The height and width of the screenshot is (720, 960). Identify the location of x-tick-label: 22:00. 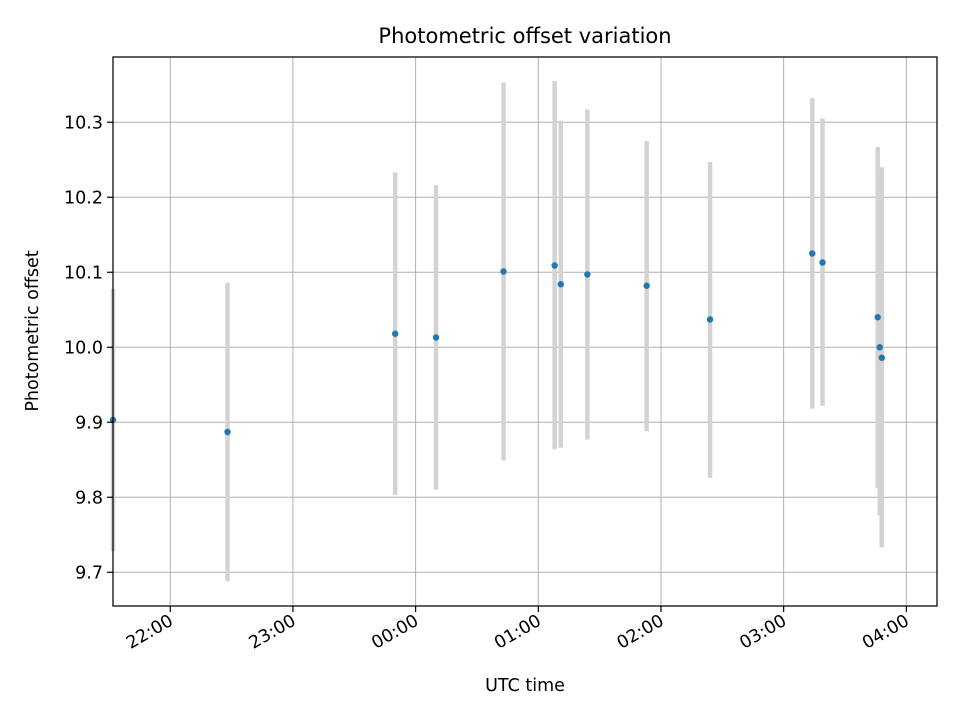
(150, 632).